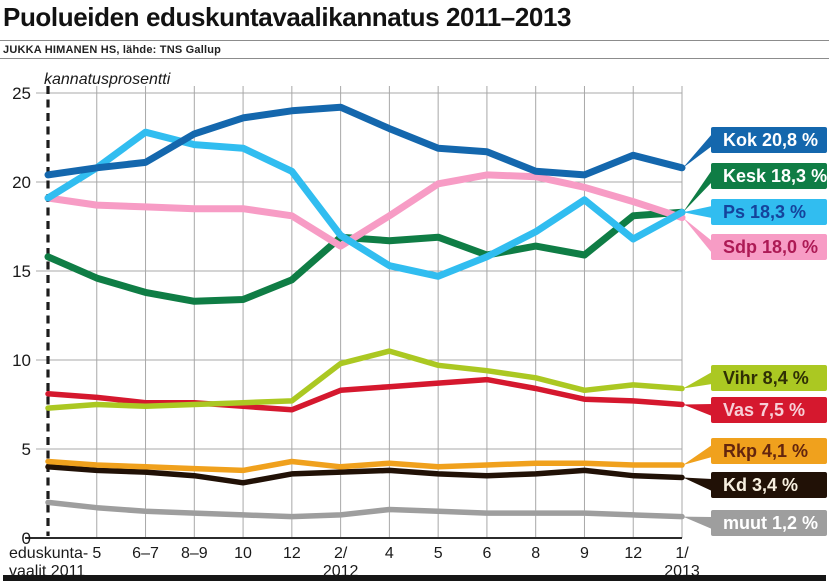  Describe the element at coordinates (365, 475) in the screenshot. I see `series-line-kd` at that location.